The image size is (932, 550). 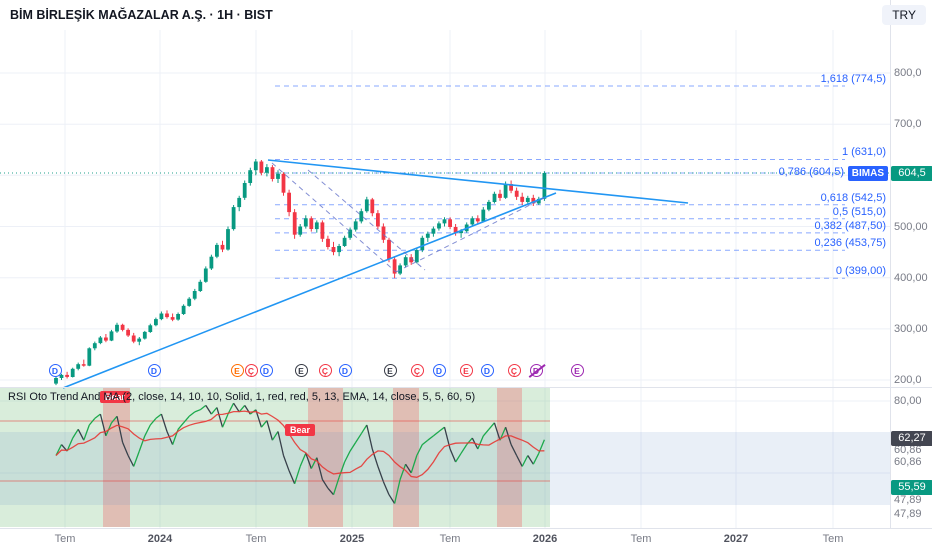 I want to click on fib-level-label: 0,786 (604,5), so click(x=811, y=172).